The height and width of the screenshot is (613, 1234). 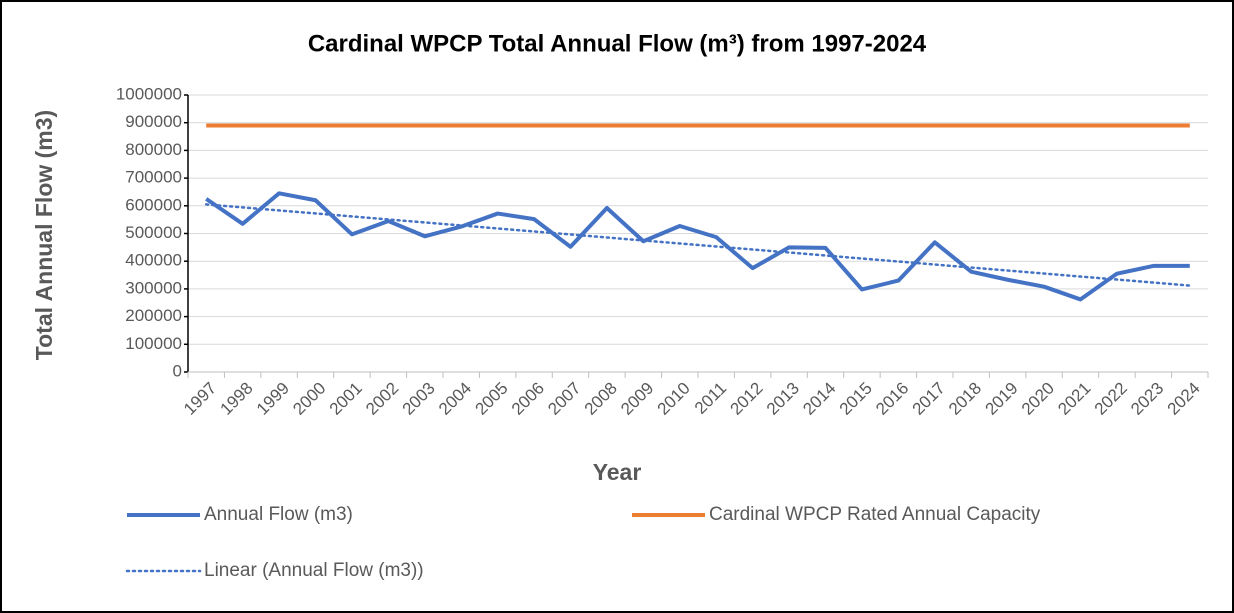 I want to click on y-axis-title: Total Annual Flow (m3), so click(x=44, y=235).